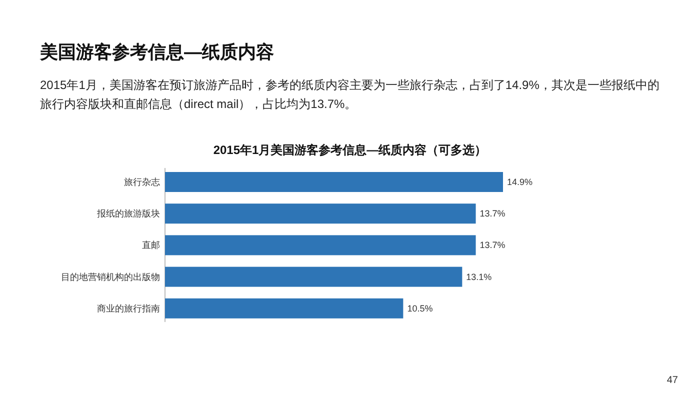 The height and width of the screenshot is (394, 700). Describe the element at coordinates (420, 308) in the screenshot. I see `data-label: 10.5%` at that location.